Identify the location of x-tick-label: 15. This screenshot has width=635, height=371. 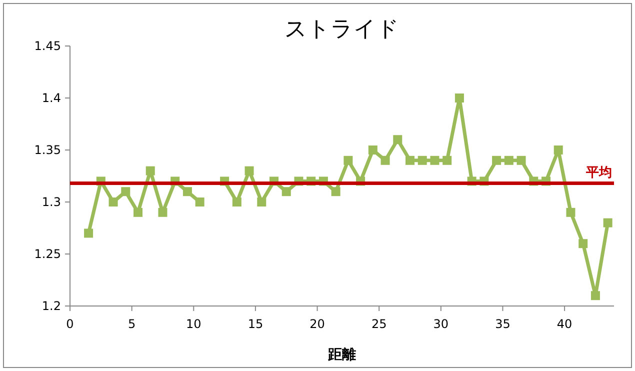
(256, 324).